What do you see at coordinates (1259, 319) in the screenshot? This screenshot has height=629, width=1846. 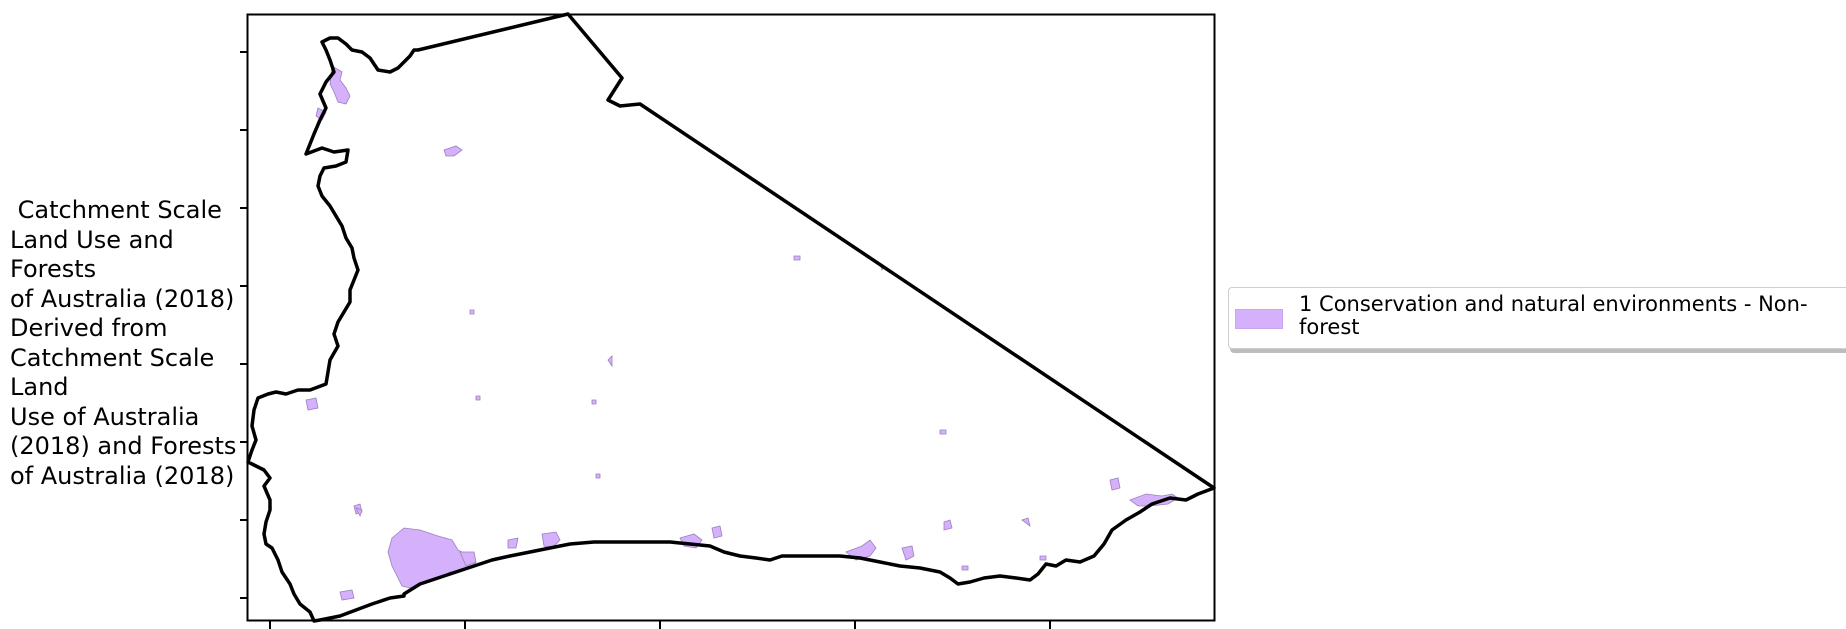 I see `legend-swatch-conservation` at bounding box center [1259, 319].